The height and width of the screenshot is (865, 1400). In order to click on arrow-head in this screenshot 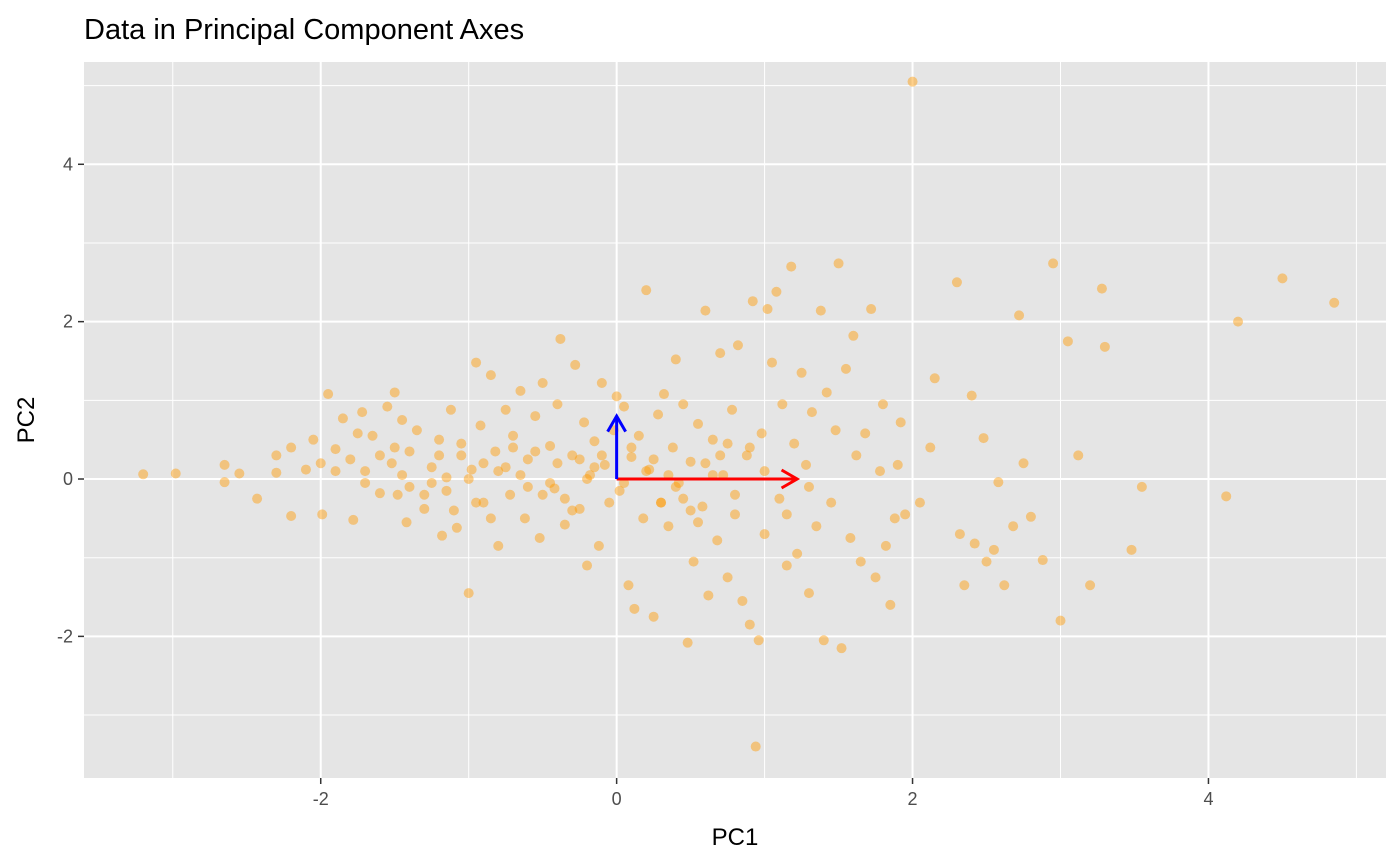, I will do `click(616, 423)`.